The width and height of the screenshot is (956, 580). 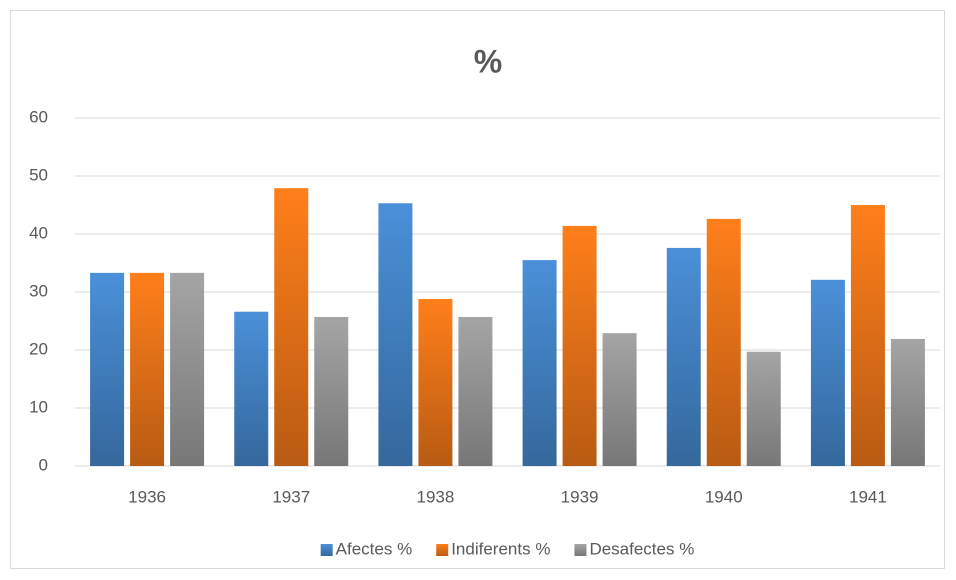 I want to click on x-tick-label: 1939, so click(x=580, y=496).